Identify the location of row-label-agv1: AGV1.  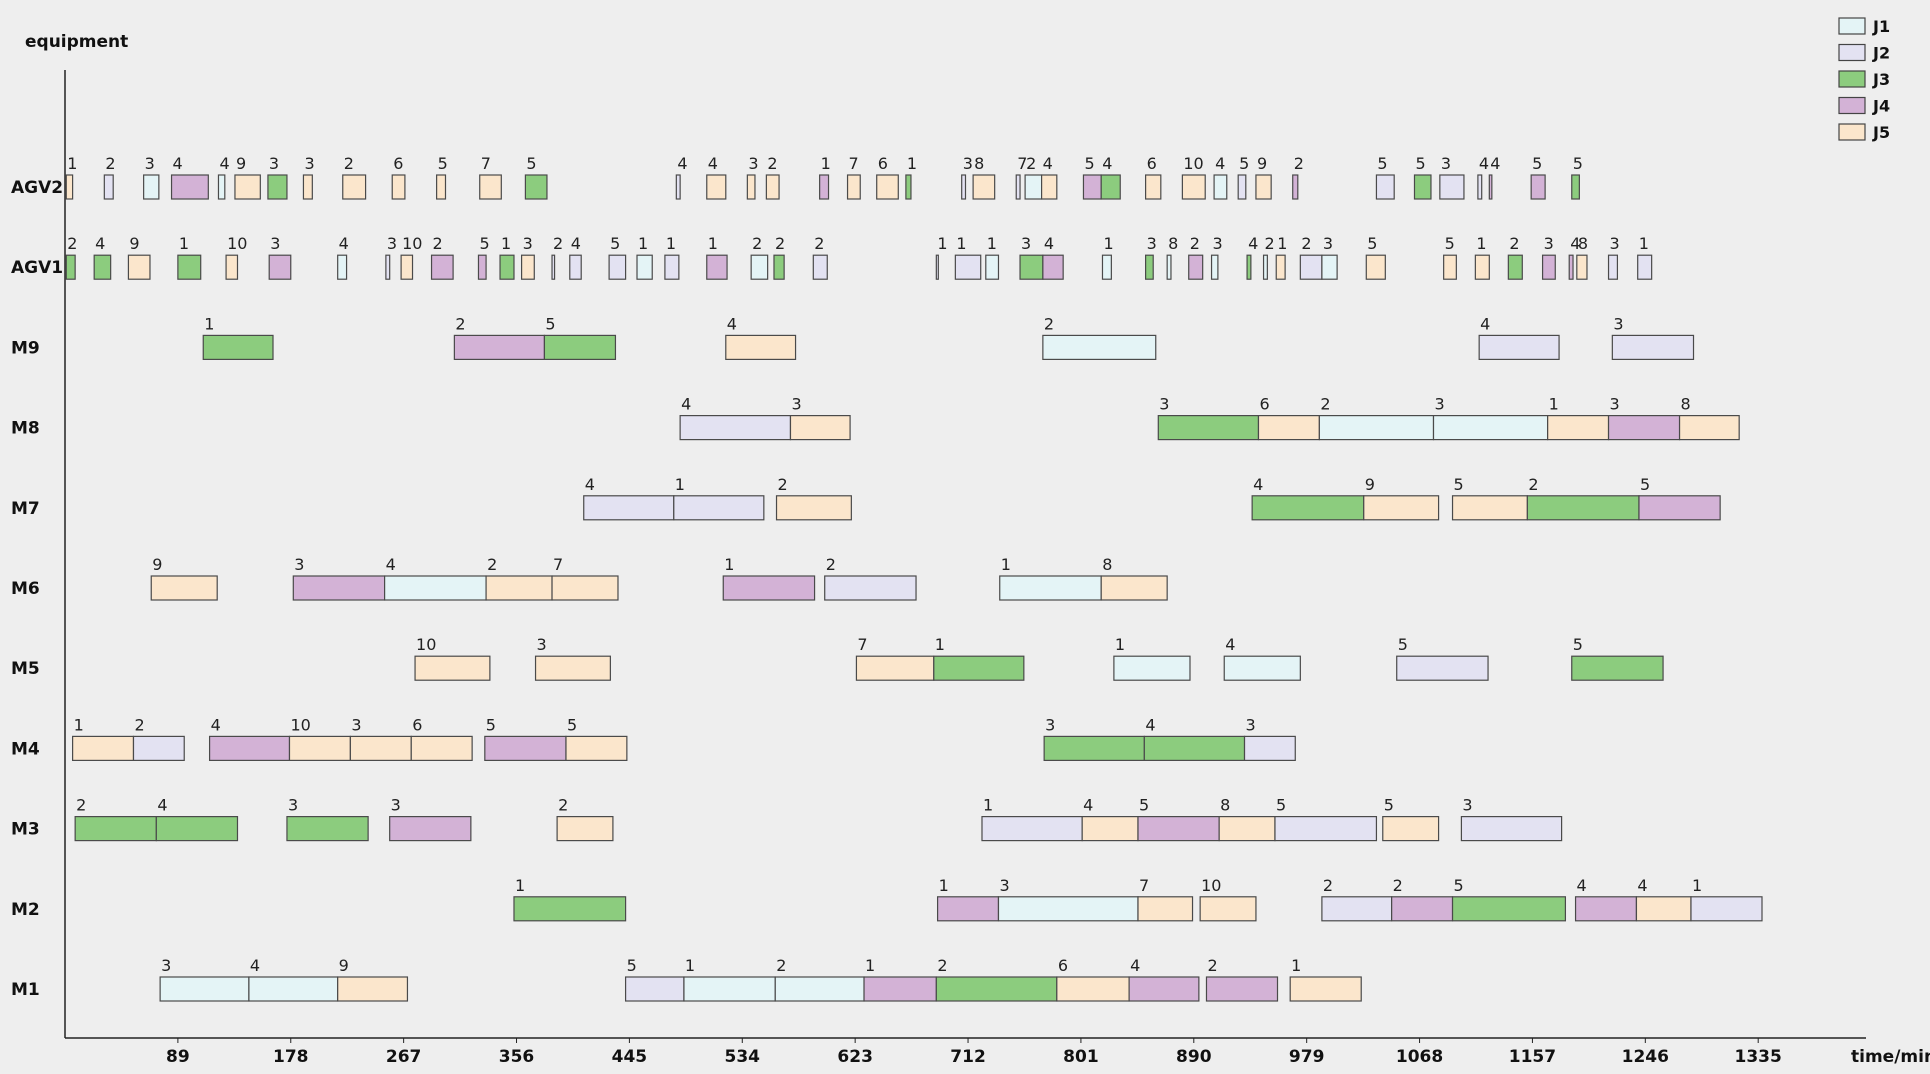
(37, 268).